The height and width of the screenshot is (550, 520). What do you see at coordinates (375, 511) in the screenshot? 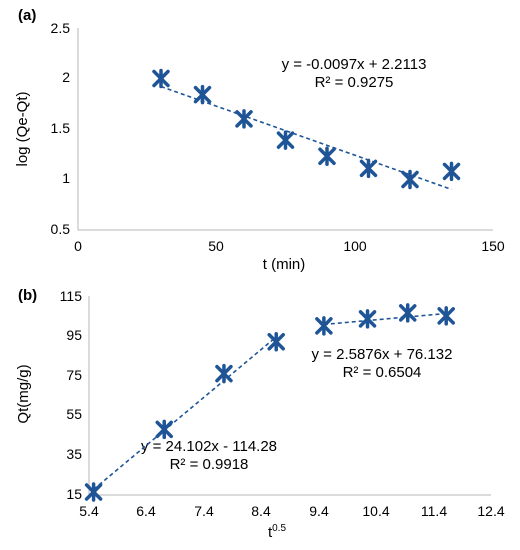
I see `x-tick-label: 10.4` at bounding box center [375, 511].